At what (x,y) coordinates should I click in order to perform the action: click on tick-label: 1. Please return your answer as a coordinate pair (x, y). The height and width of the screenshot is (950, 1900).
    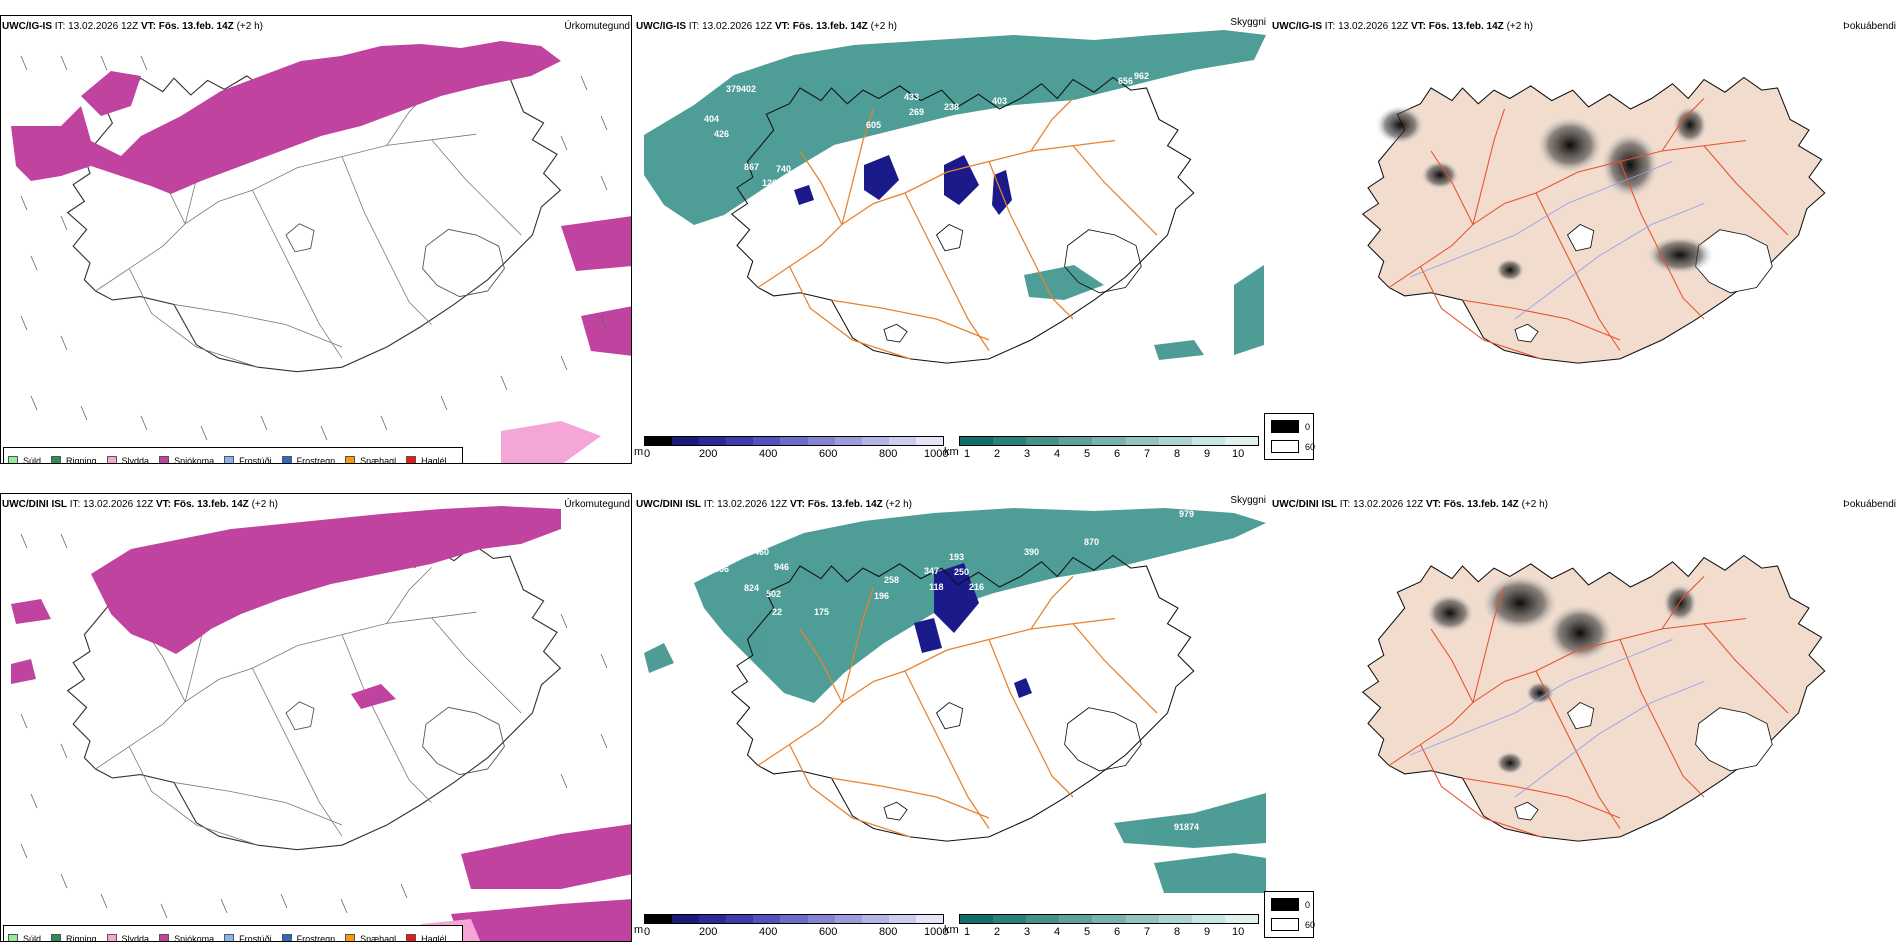
    Looking at the image, I should click on (967, 932).